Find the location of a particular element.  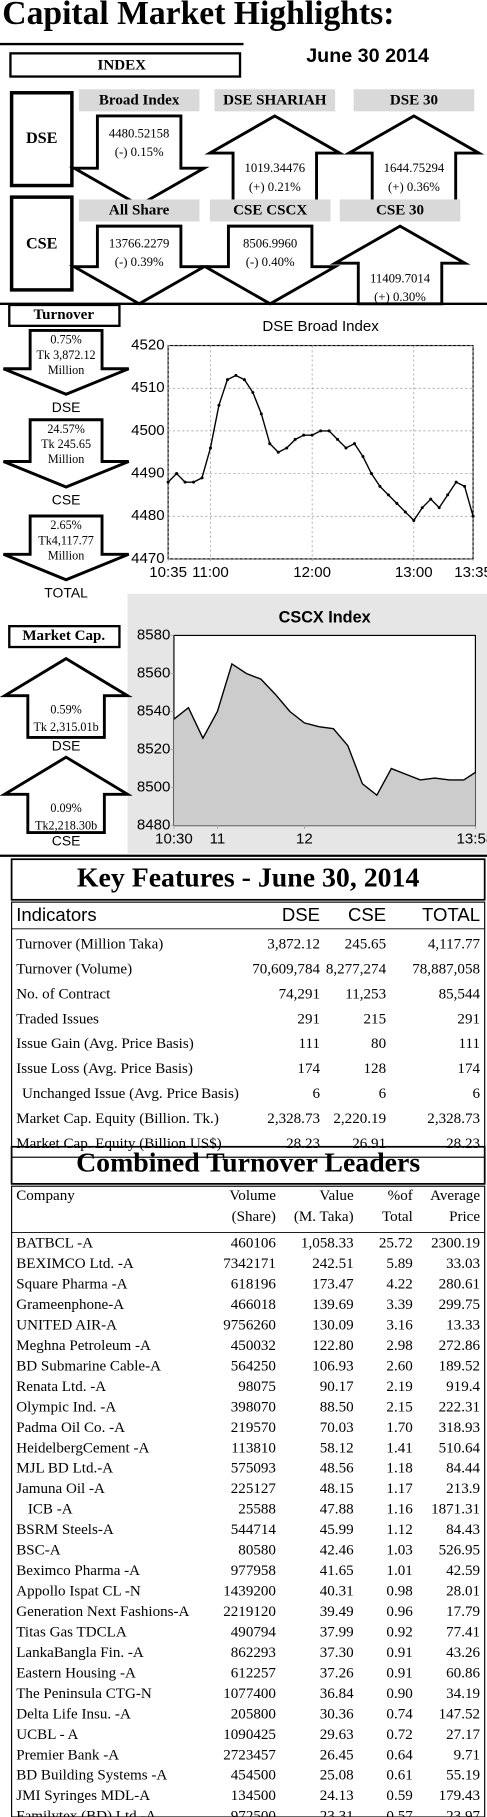

company-name: LankaBangla Fin. -A is located at coordinates (80, 1653).